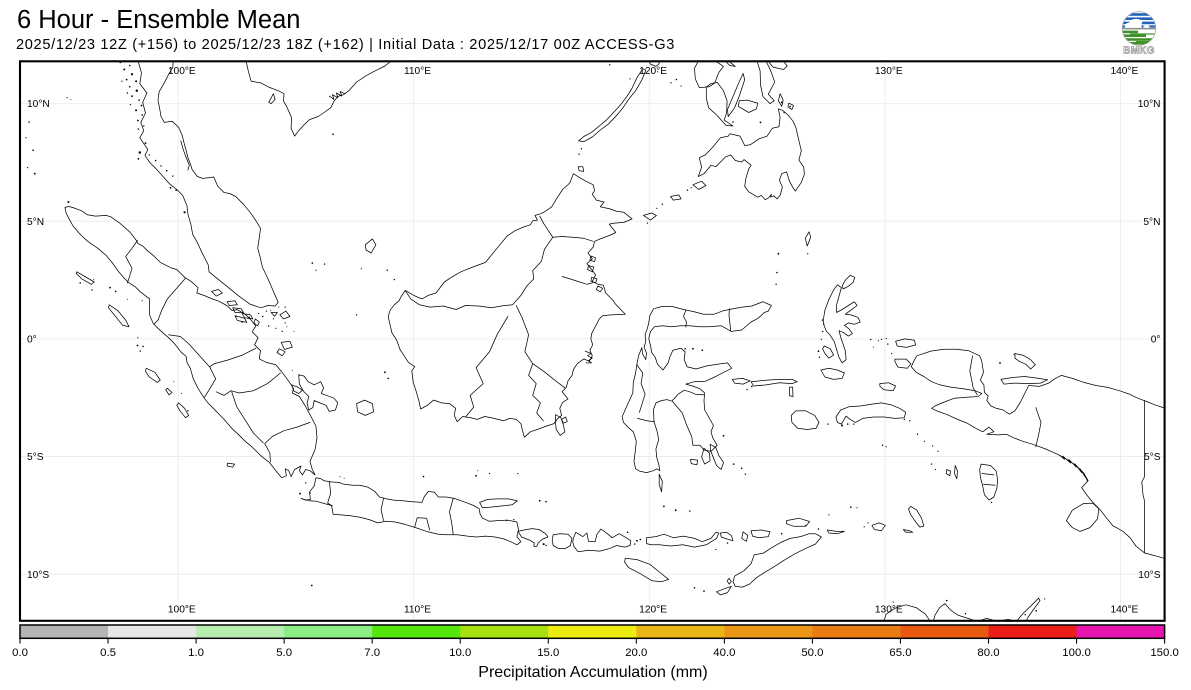  What do you see at coordinates (900, 653) in the screenshot?
I see `svg-text: 65.0` at bounding box center [900, 653].